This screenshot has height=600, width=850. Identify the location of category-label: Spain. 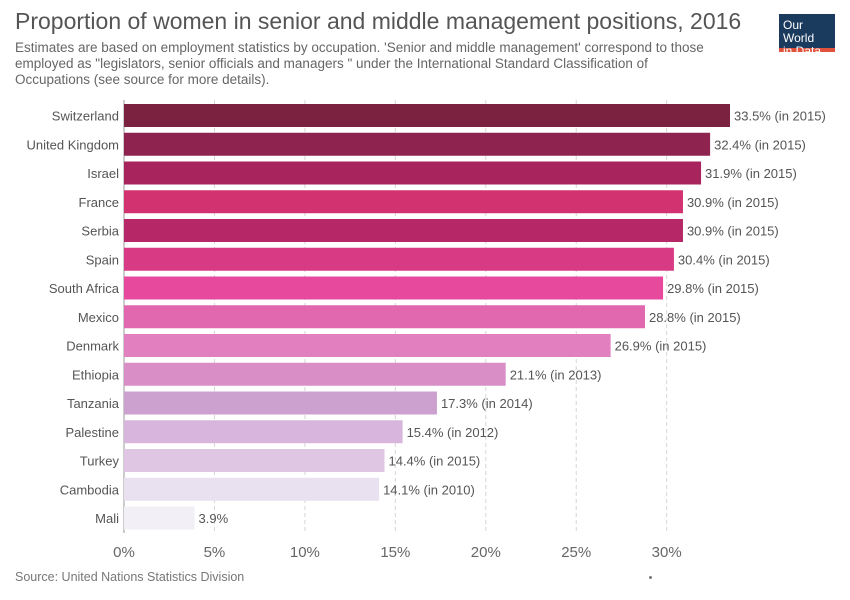
(102, 259).